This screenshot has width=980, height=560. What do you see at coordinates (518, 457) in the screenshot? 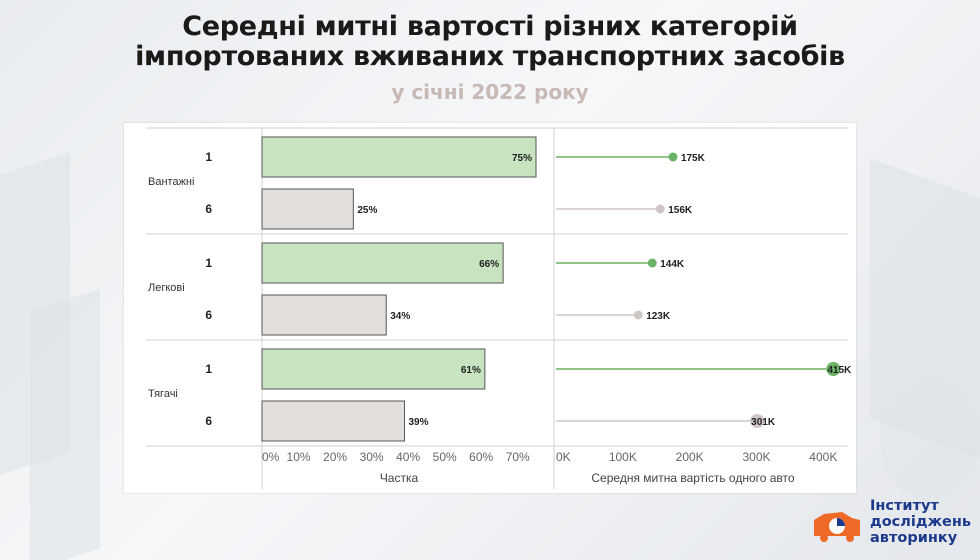
I see `x-tick-label: 70%` at bounding box center [518, 457].